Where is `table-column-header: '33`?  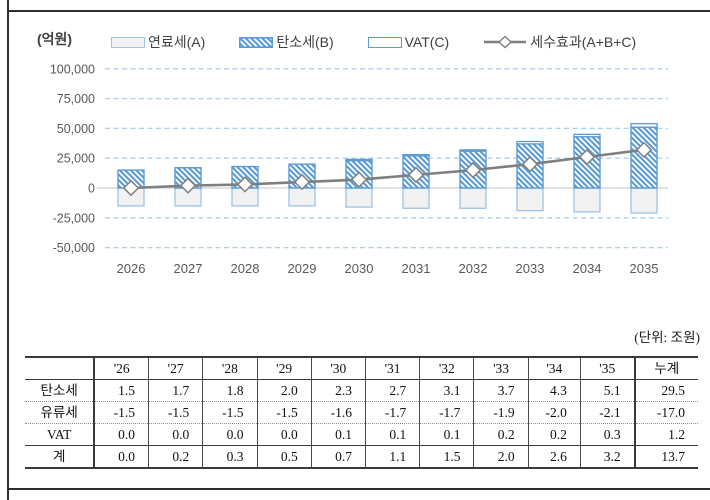 table-column-header: '33 is located at coordinates (501, 368).